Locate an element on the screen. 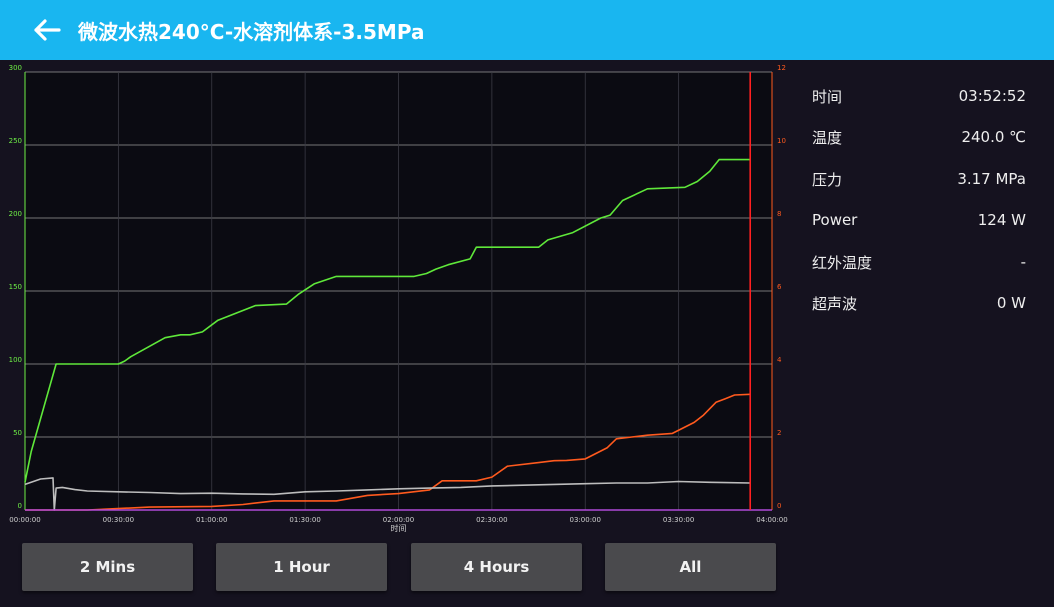 The image size is (1054, 607). x-tick-label: 03:30:00 is located at coordinates (678, 520).